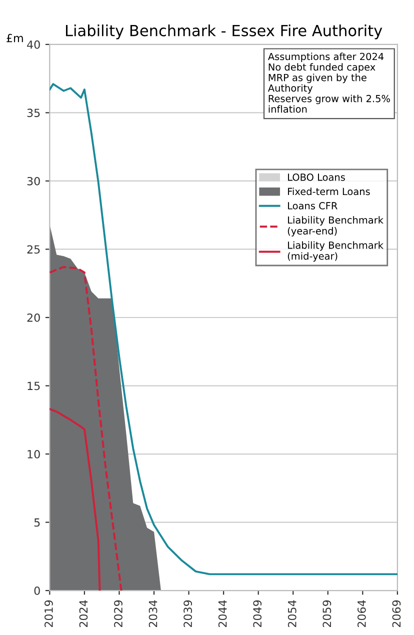 This screenshot has width=414, height=635. Describe the element at coordinates (37, 522) in the screenshot. I see `y-tick-label: 5` at that location.